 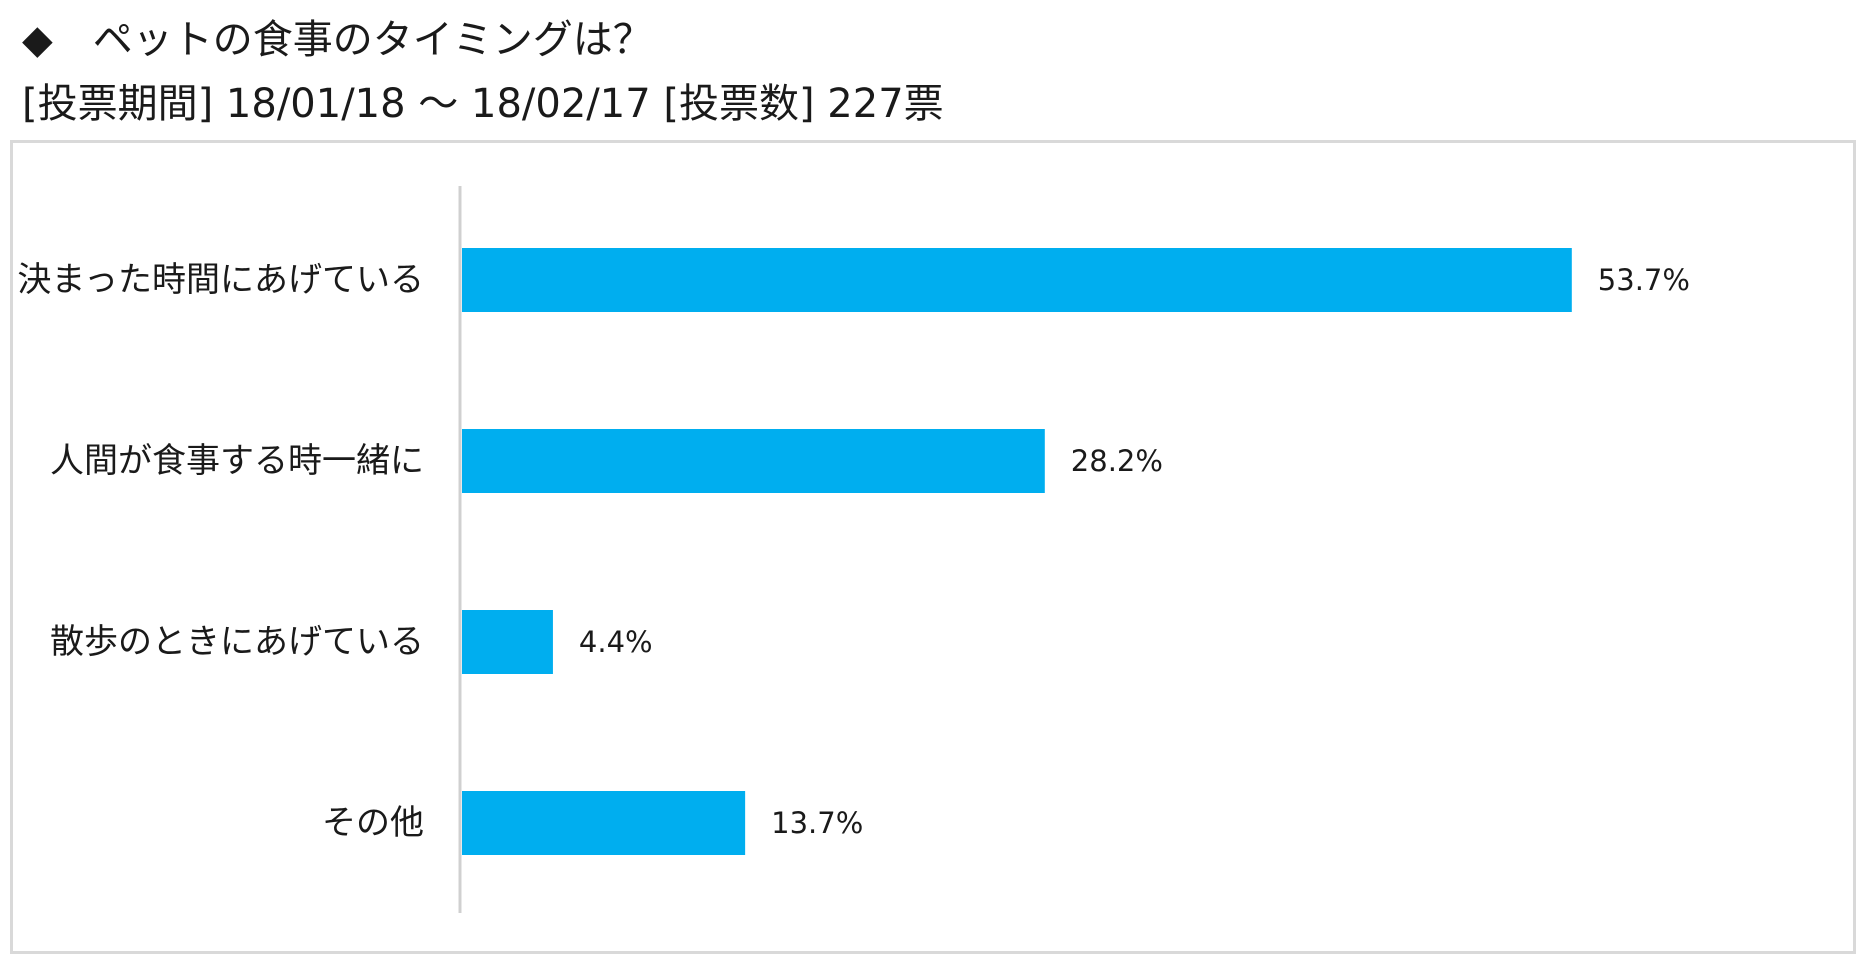 I want to click on category-label: その他, so click(x=373, y=823).